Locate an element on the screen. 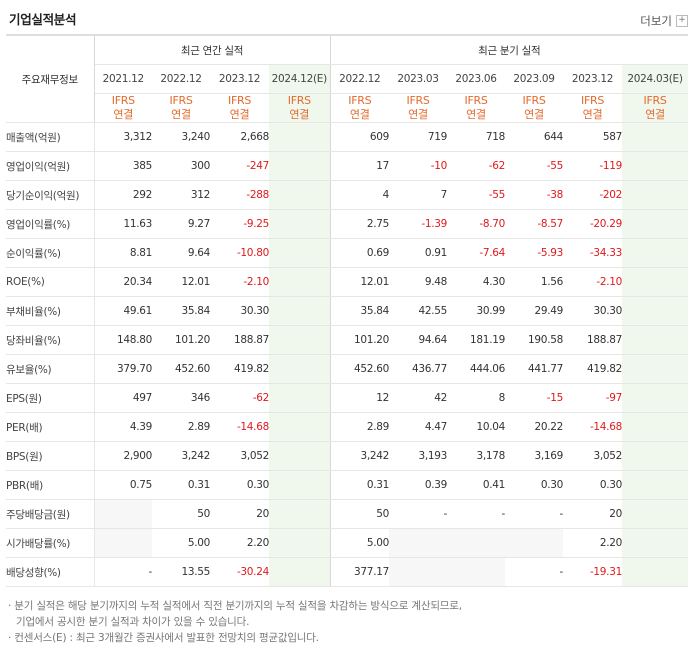 The image size is (694, 648). table-cell: 3,052 is located at coordinates (239, 456).